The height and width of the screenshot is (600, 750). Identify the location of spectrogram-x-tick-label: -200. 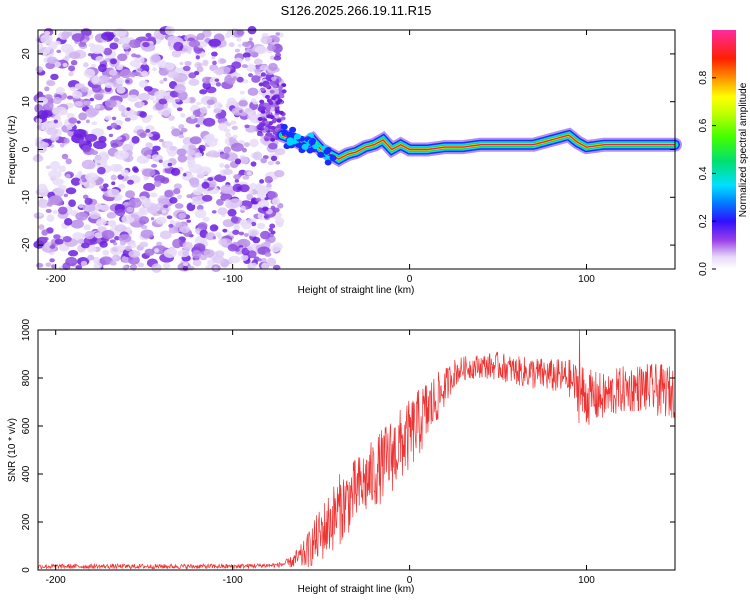
(56, 279).